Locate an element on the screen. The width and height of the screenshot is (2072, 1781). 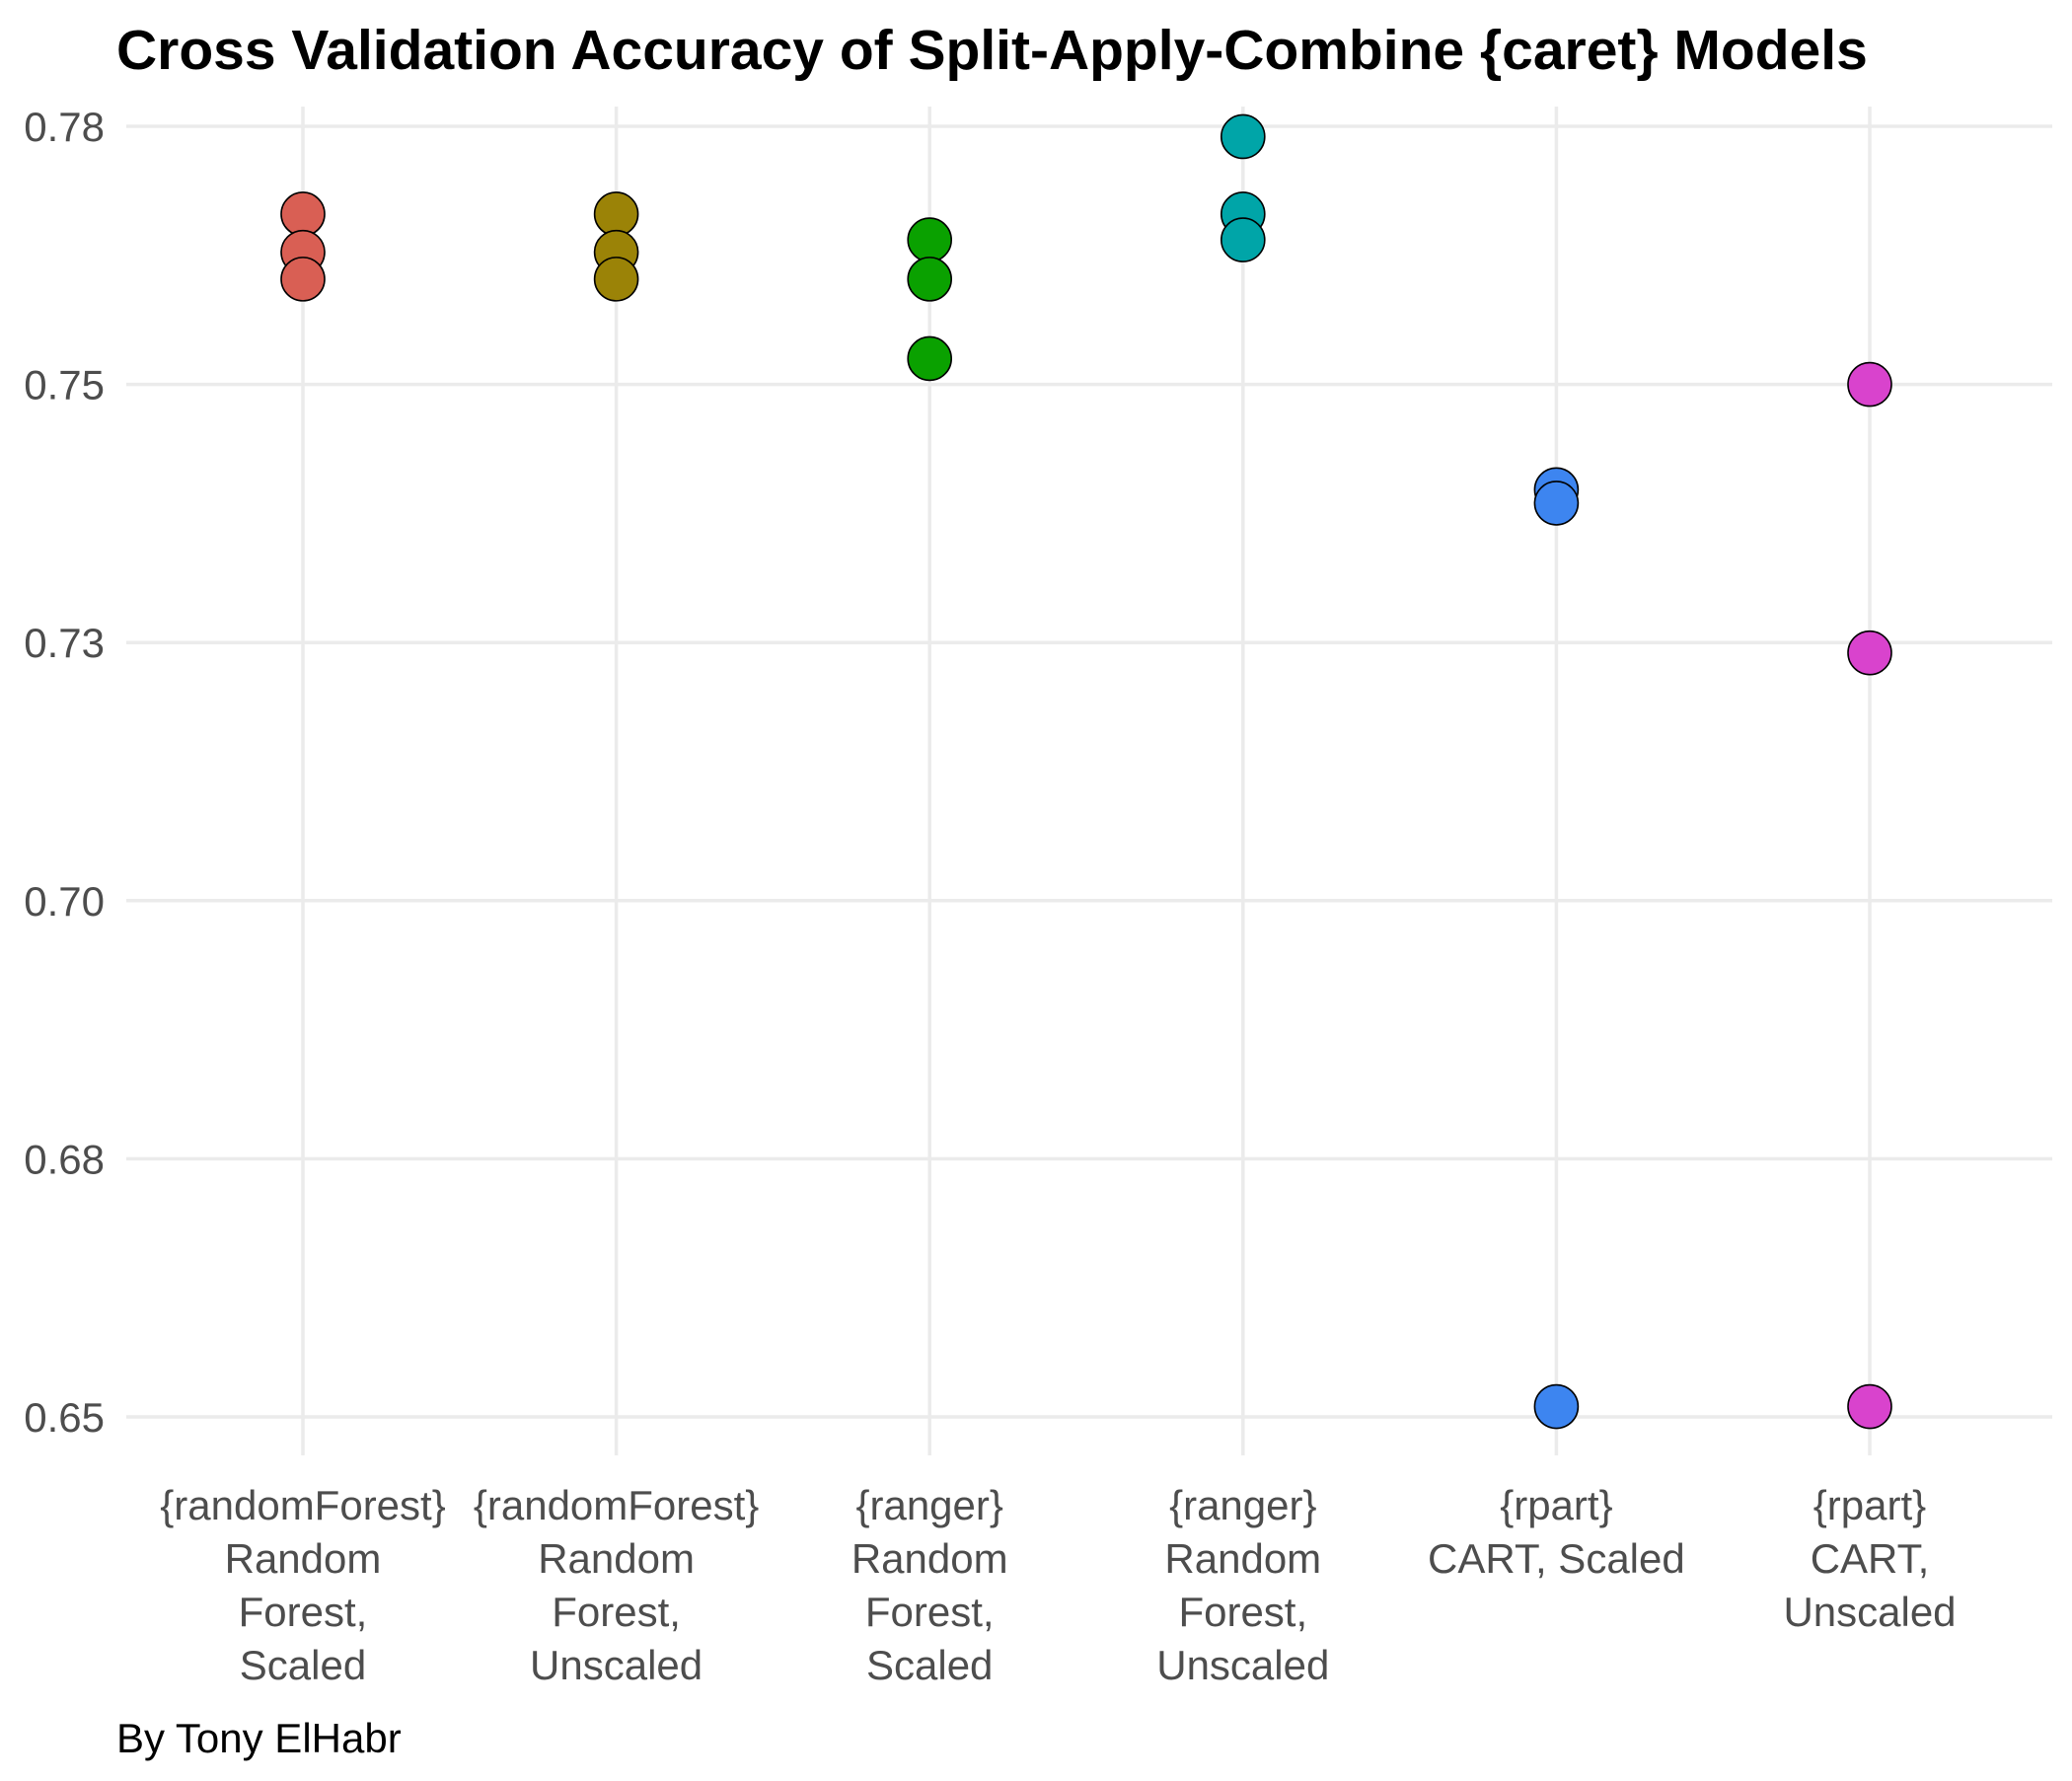
y-tick-label: 0.70 is located at coordinates (65, 901).